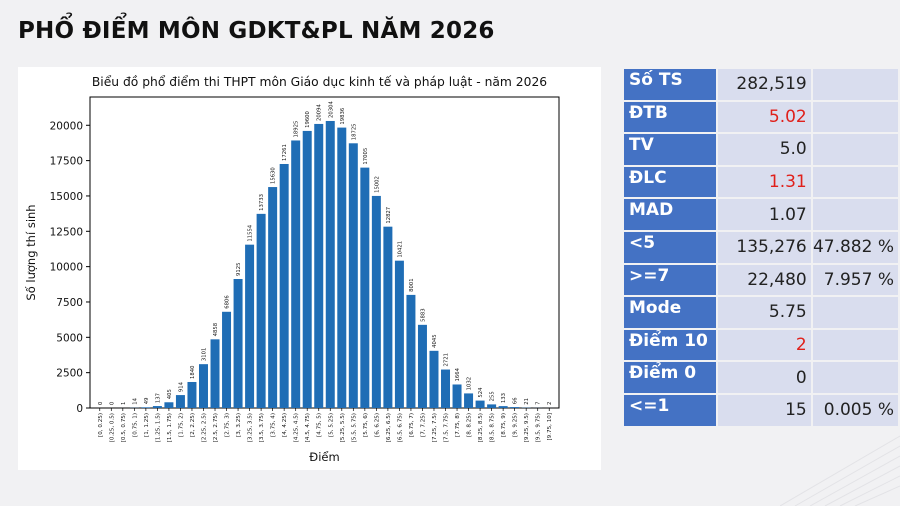 This screenshot has height=506, width=900. Describe the element at coordinates (320, 425) in the screenshot. I see `x-tick-label: [4.75, 5)` at that location.